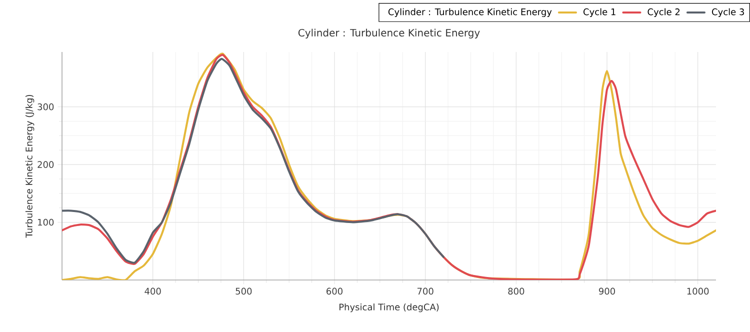 The height and width of the screenshot is (332, 750). Describe the element at coordinates (244, 291) in the screenshot. I see `x-tick-label: 500` at that location.